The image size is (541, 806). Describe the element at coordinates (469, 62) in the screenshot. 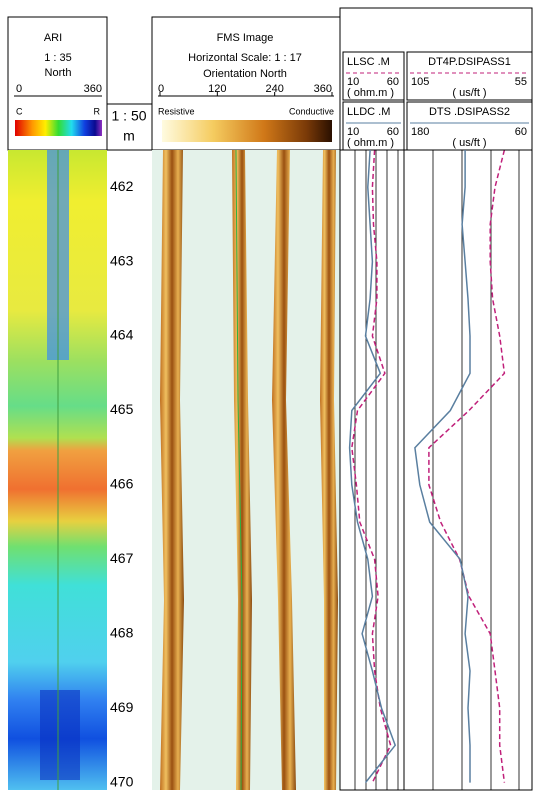

I see `curve-name: DT4P.DSIPASS1` at that location.